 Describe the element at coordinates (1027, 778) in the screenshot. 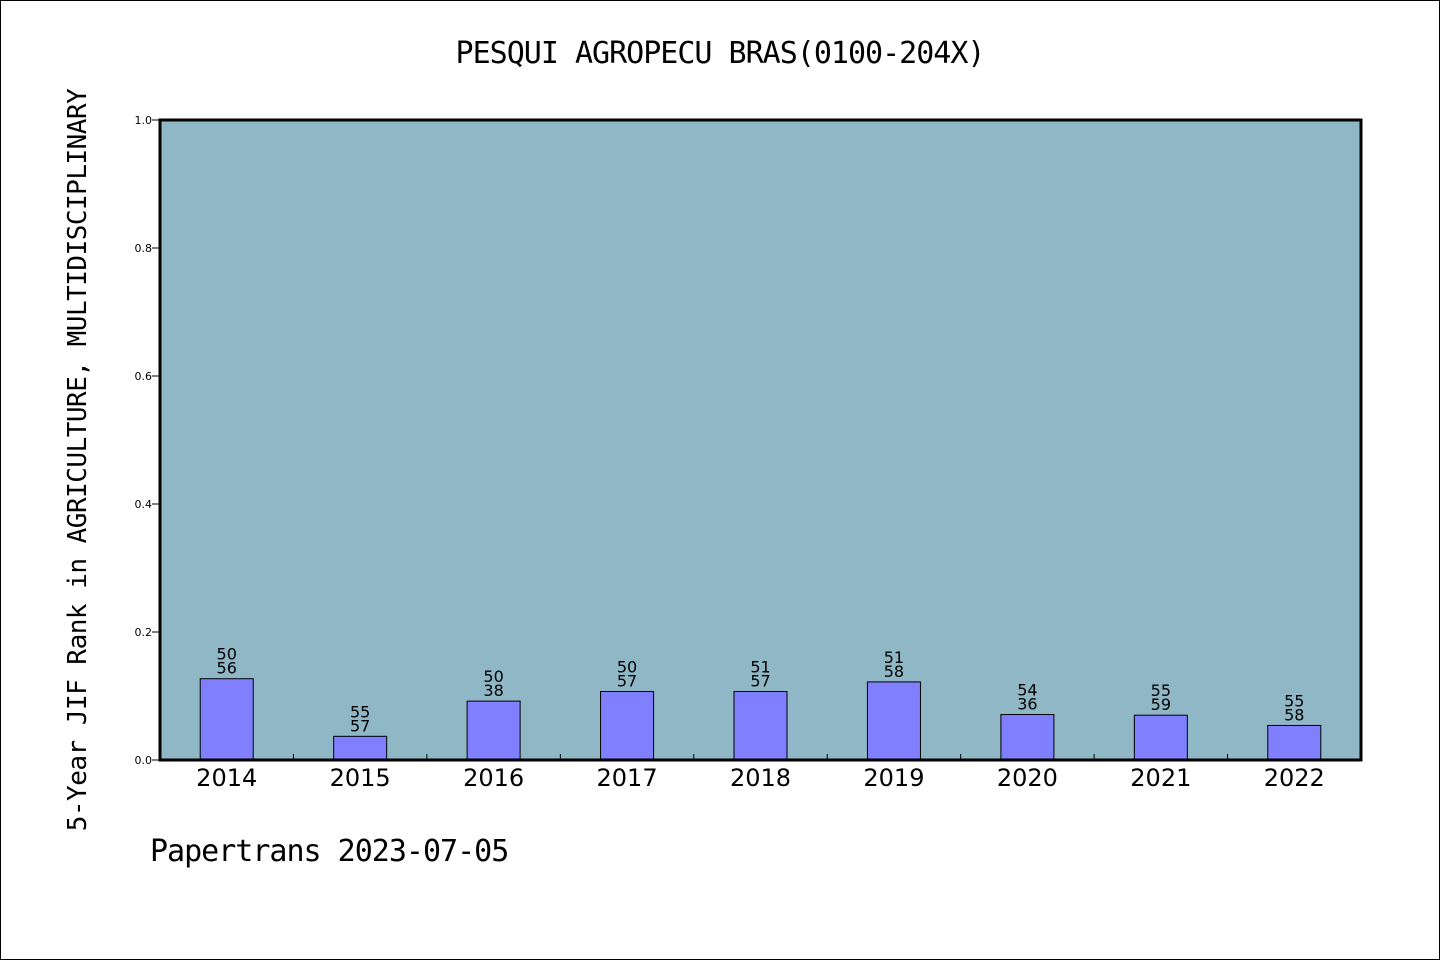

I see `x-tick-label: 2020` at that location.